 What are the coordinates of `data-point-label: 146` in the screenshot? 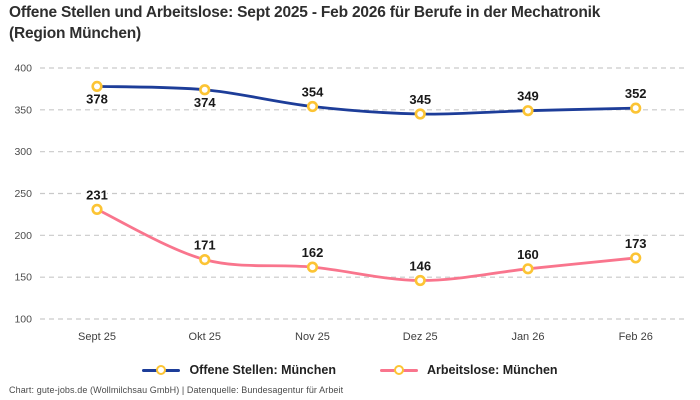 It's located at (420, 266).